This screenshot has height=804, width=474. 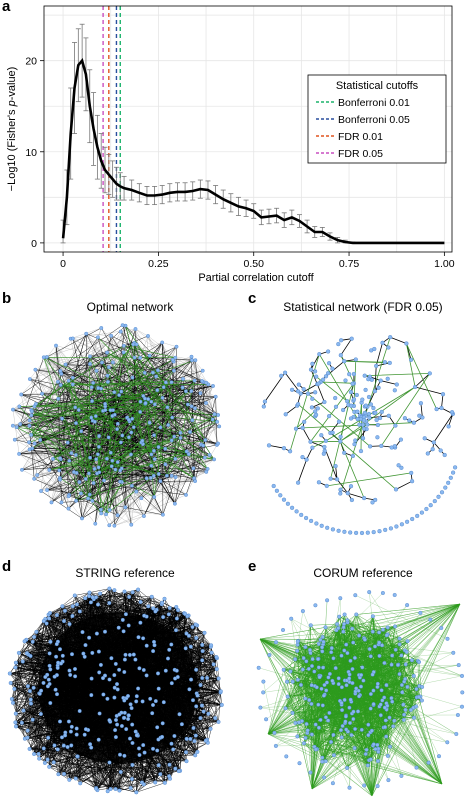 I want to click on y-tick-label: 10, so click(x=31, y=153).